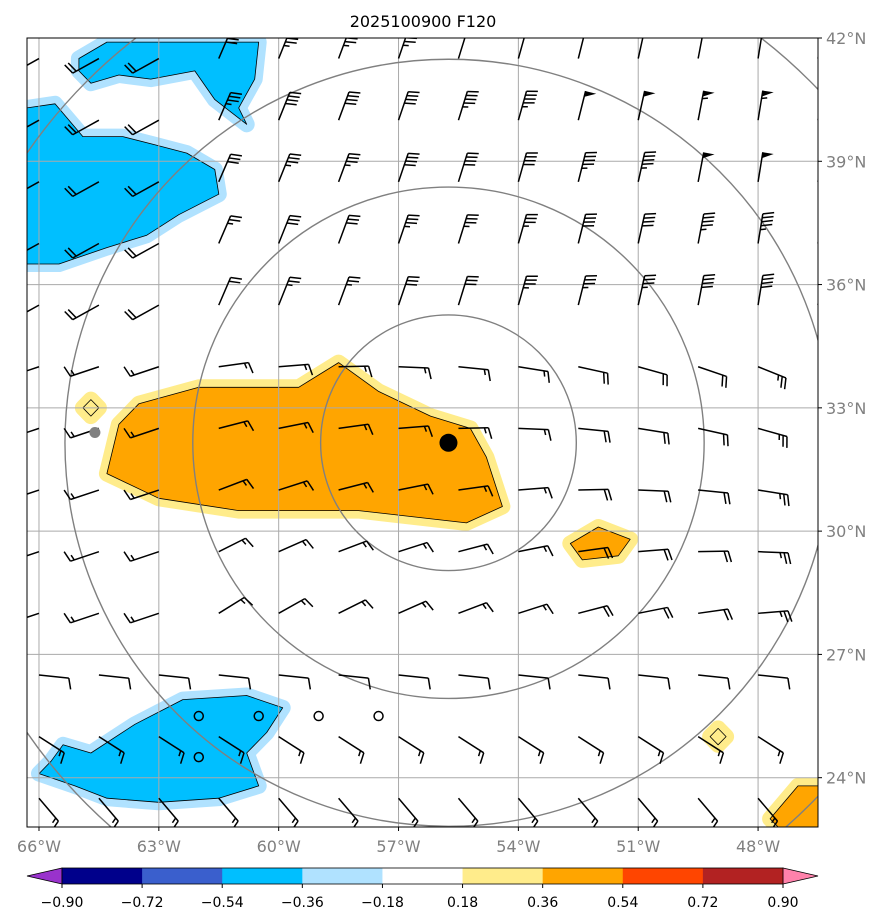 This screenshot has width=888, height=924. Describe the element at coordinates (279, 846) in the screenshot. I see `lon-tick-label: 60°W` at that location.